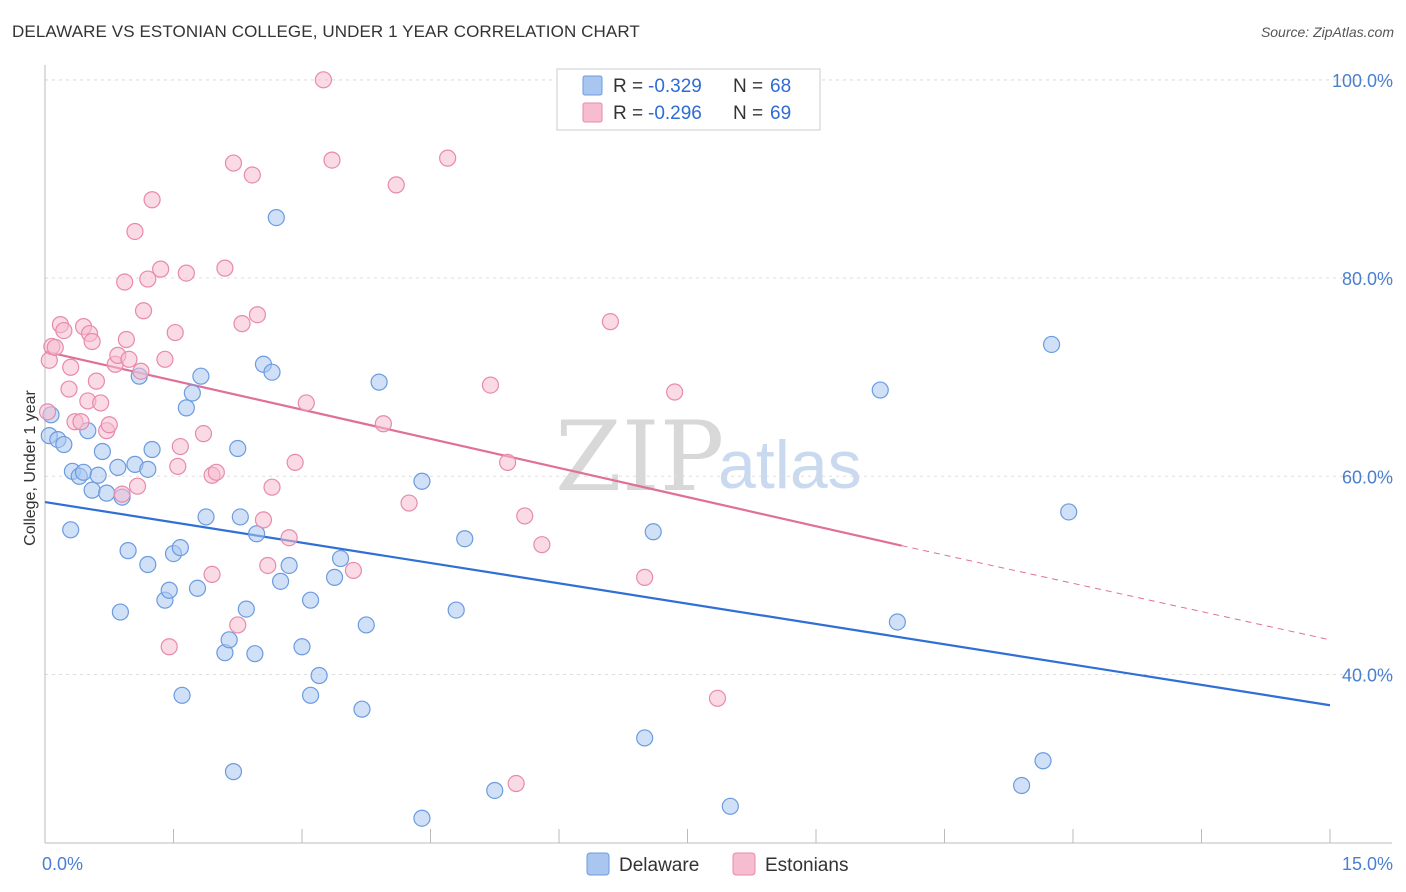 The height and width of the screenshot is (892, 1406). Describe the element at coordinates (1327, 32) in the screenshot. I see `source-credit: Source: ZipAtlas.com` at that location.